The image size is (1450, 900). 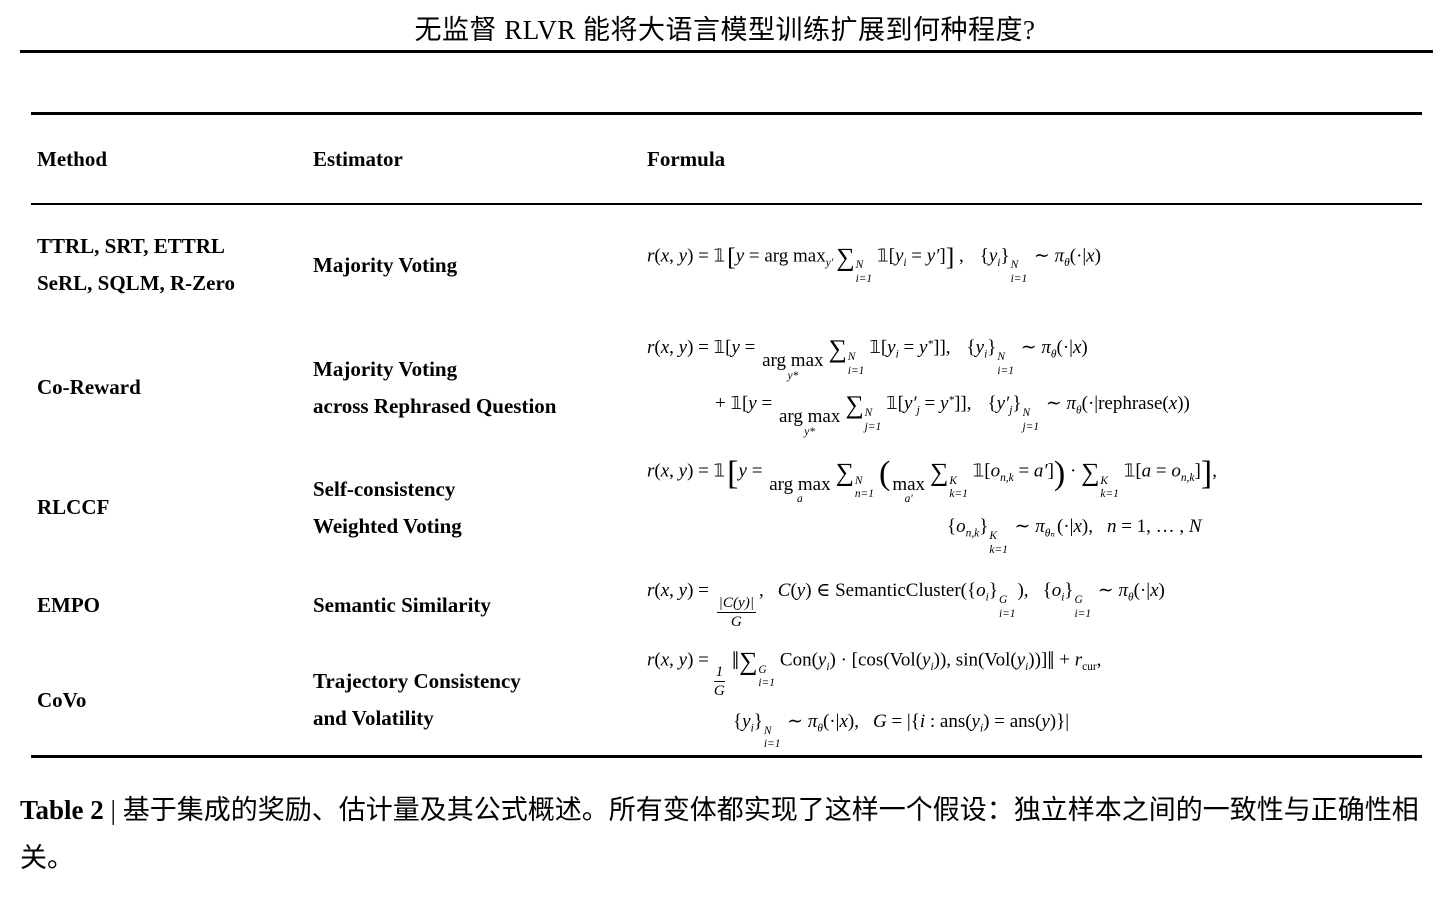 I want to click on column-header-method: Method, so click(x=72, y=158).